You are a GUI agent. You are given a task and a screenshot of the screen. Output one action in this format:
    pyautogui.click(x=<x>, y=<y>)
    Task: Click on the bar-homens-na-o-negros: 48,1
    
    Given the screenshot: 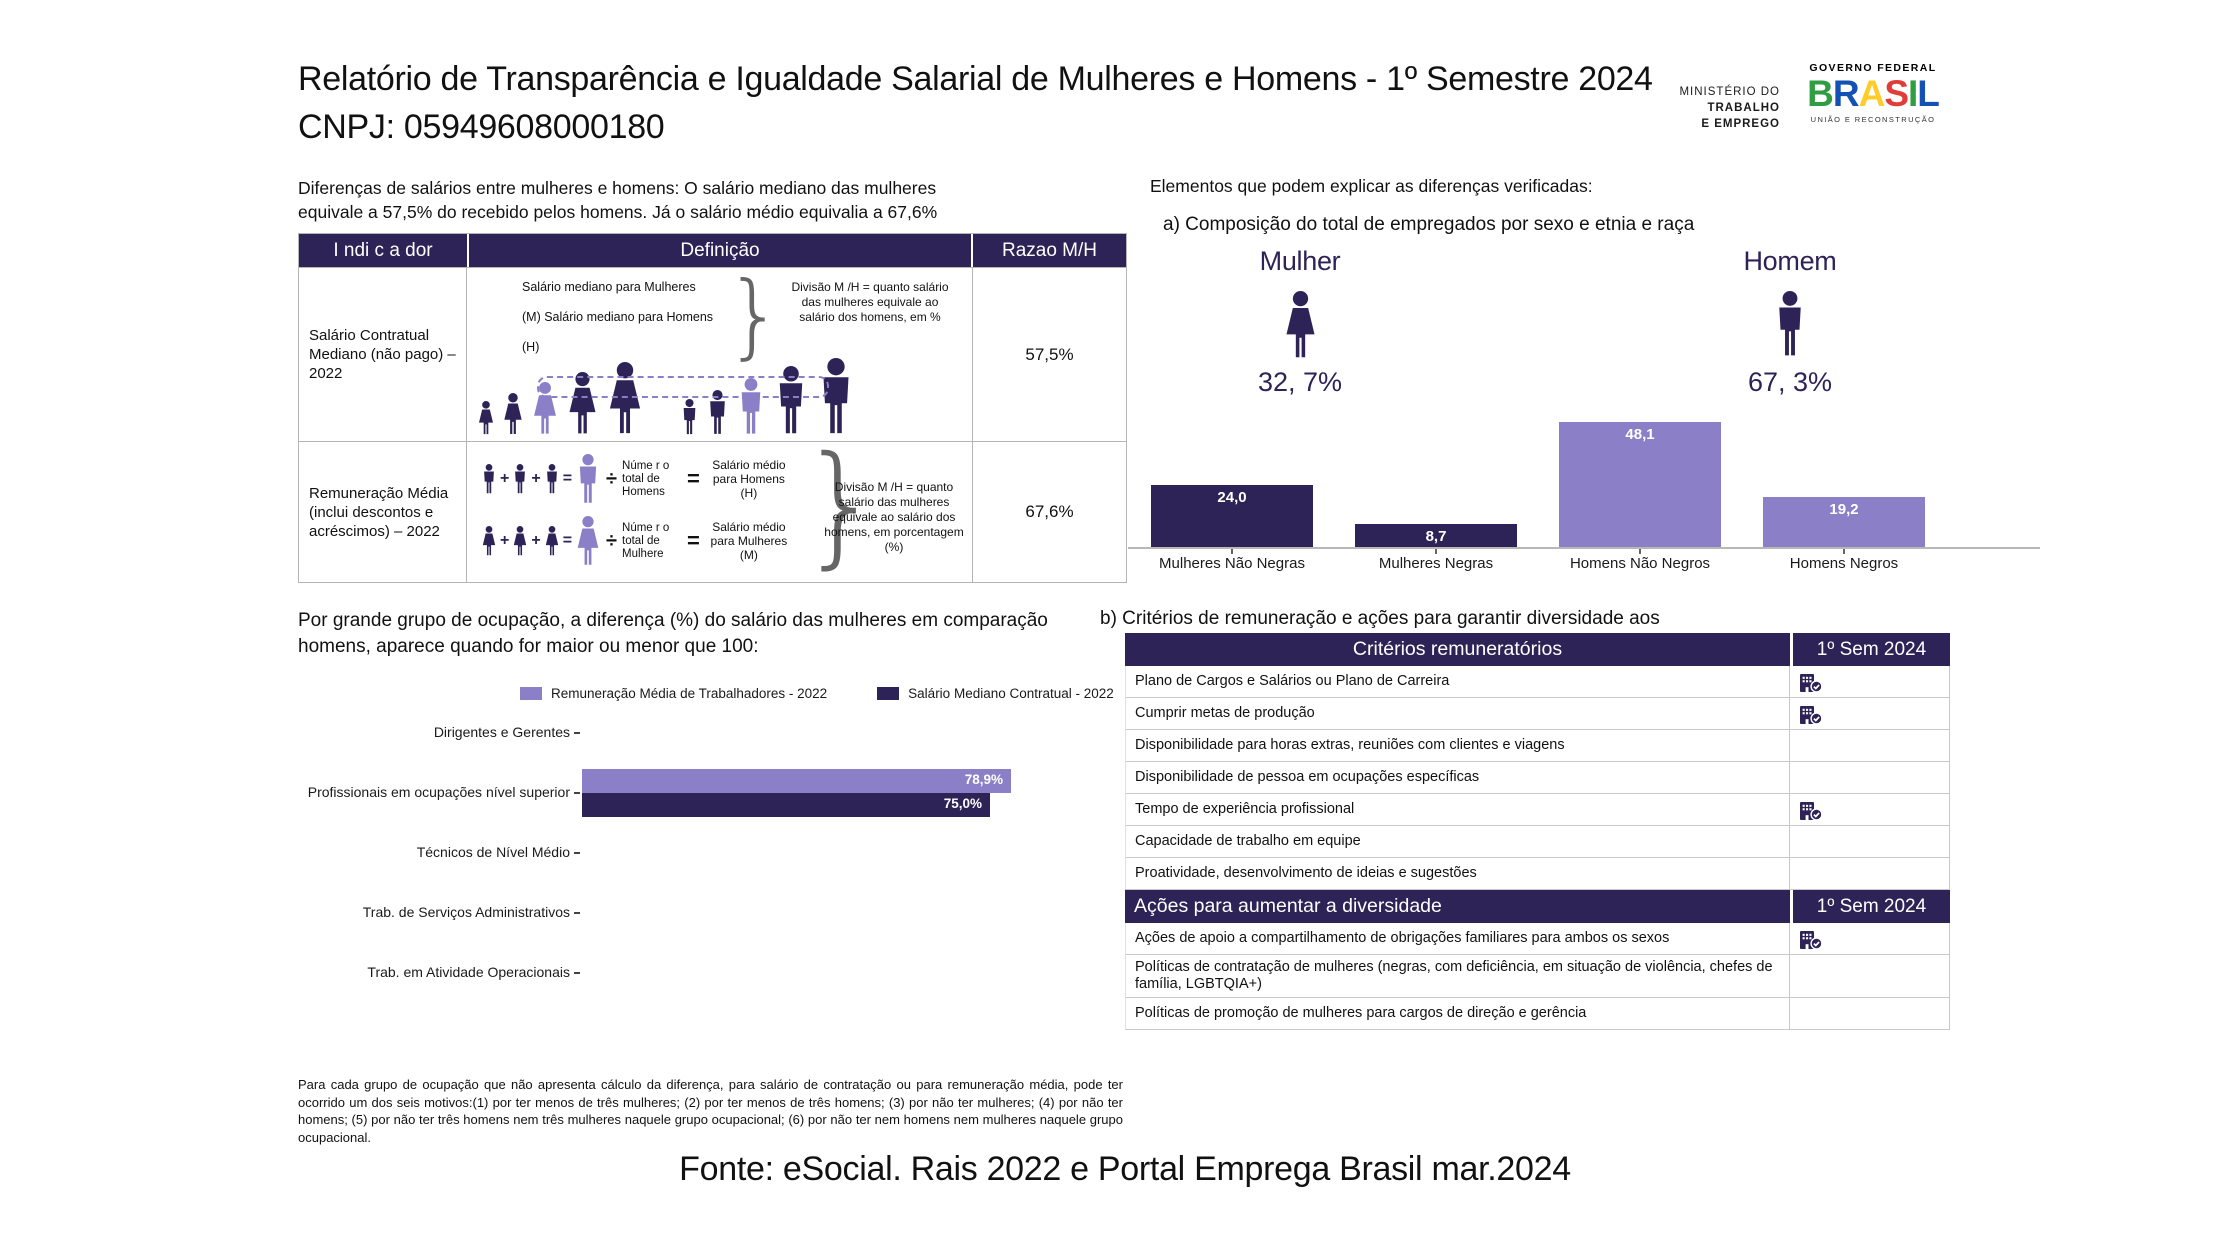 What is the action you would take?
    pyautogui.click(x=1640, y=484)
    